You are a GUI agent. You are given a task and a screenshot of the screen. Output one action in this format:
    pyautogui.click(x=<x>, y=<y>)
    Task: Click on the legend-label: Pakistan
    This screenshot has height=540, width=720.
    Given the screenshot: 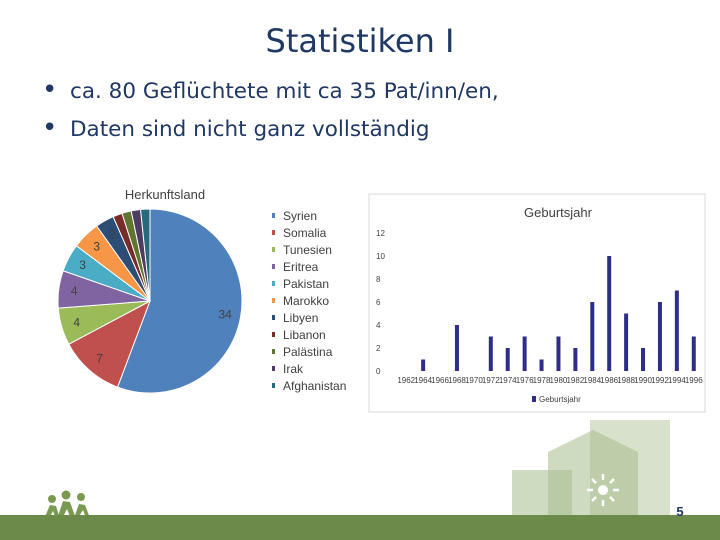 What is the action you would take?
    pyautogui.click(x=306, y=284)
    